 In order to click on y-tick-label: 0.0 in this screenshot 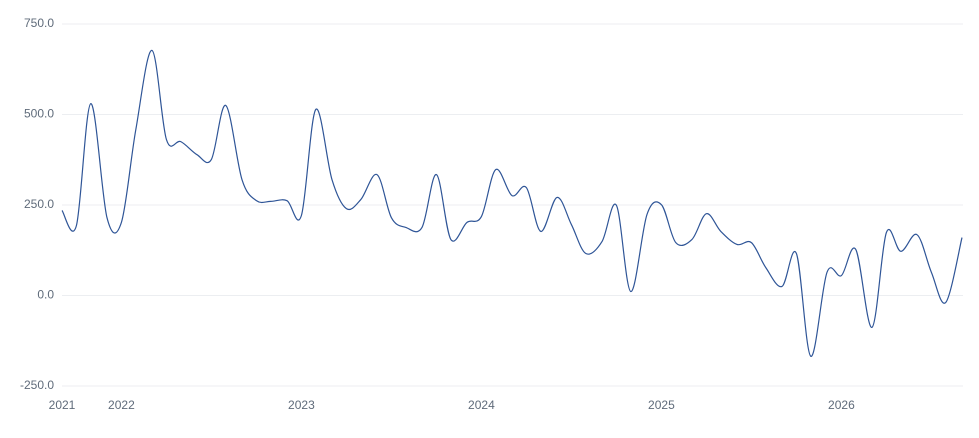, I will do `click(45, 295)`.